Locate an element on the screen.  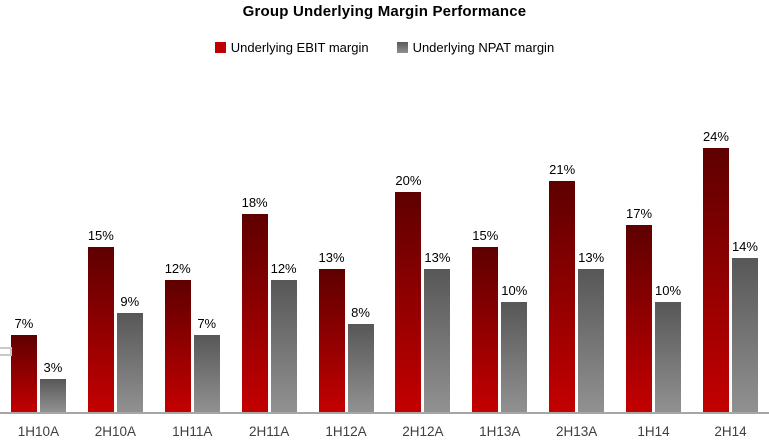
chart-title: Group Underlying Margin Performance is located at coordinates (384, 11).